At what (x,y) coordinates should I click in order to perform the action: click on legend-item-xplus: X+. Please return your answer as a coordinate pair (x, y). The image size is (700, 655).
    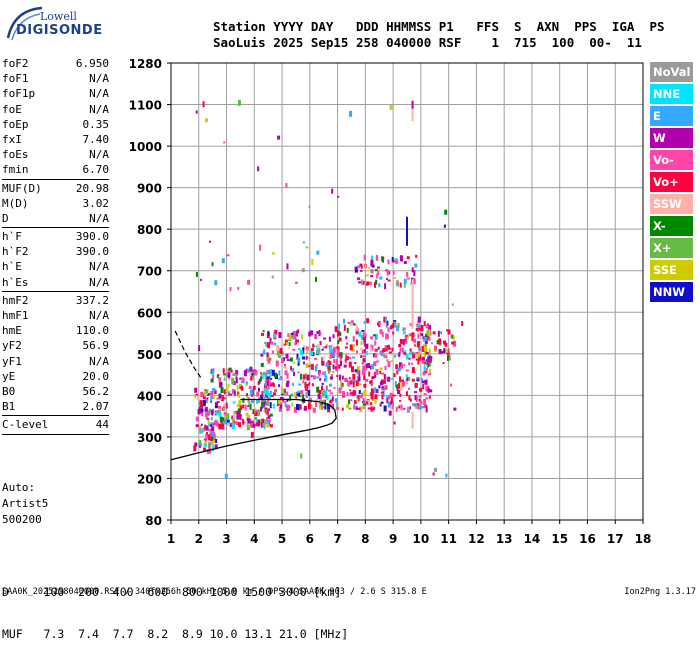
    Looking at the image, I should click on (671, 248).